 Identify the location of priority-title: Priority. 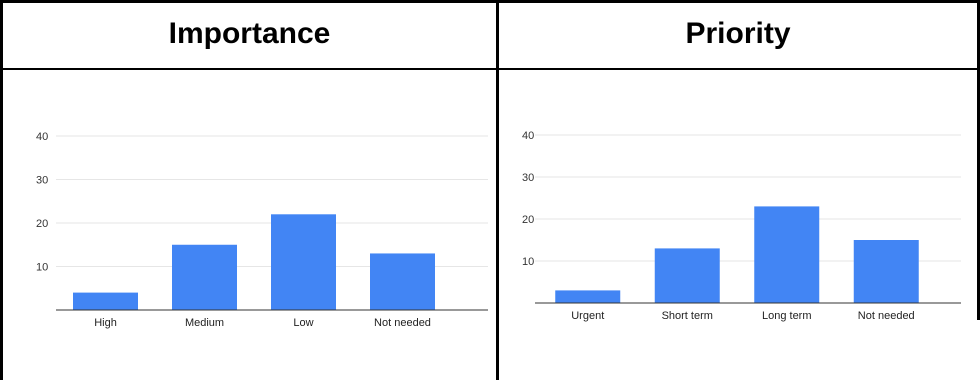
(738, 33).